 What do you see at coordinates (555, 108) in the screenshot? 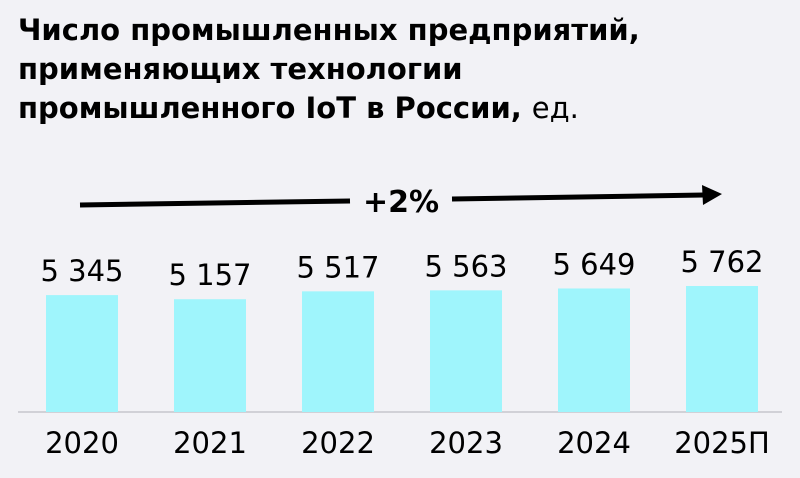
I see `unit: ед.` at bounding box center [555, 108].